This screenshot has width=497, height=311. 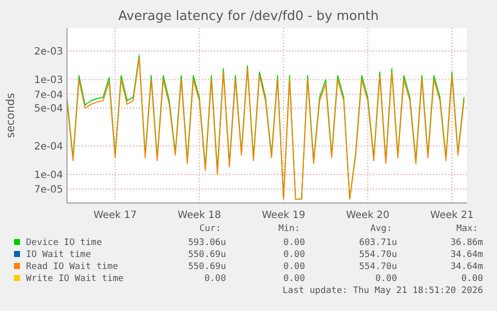 What do you see at coordinates (378, 243) in the screenshot?
I see `text: 603.71u` at bounding box center [378, 243].